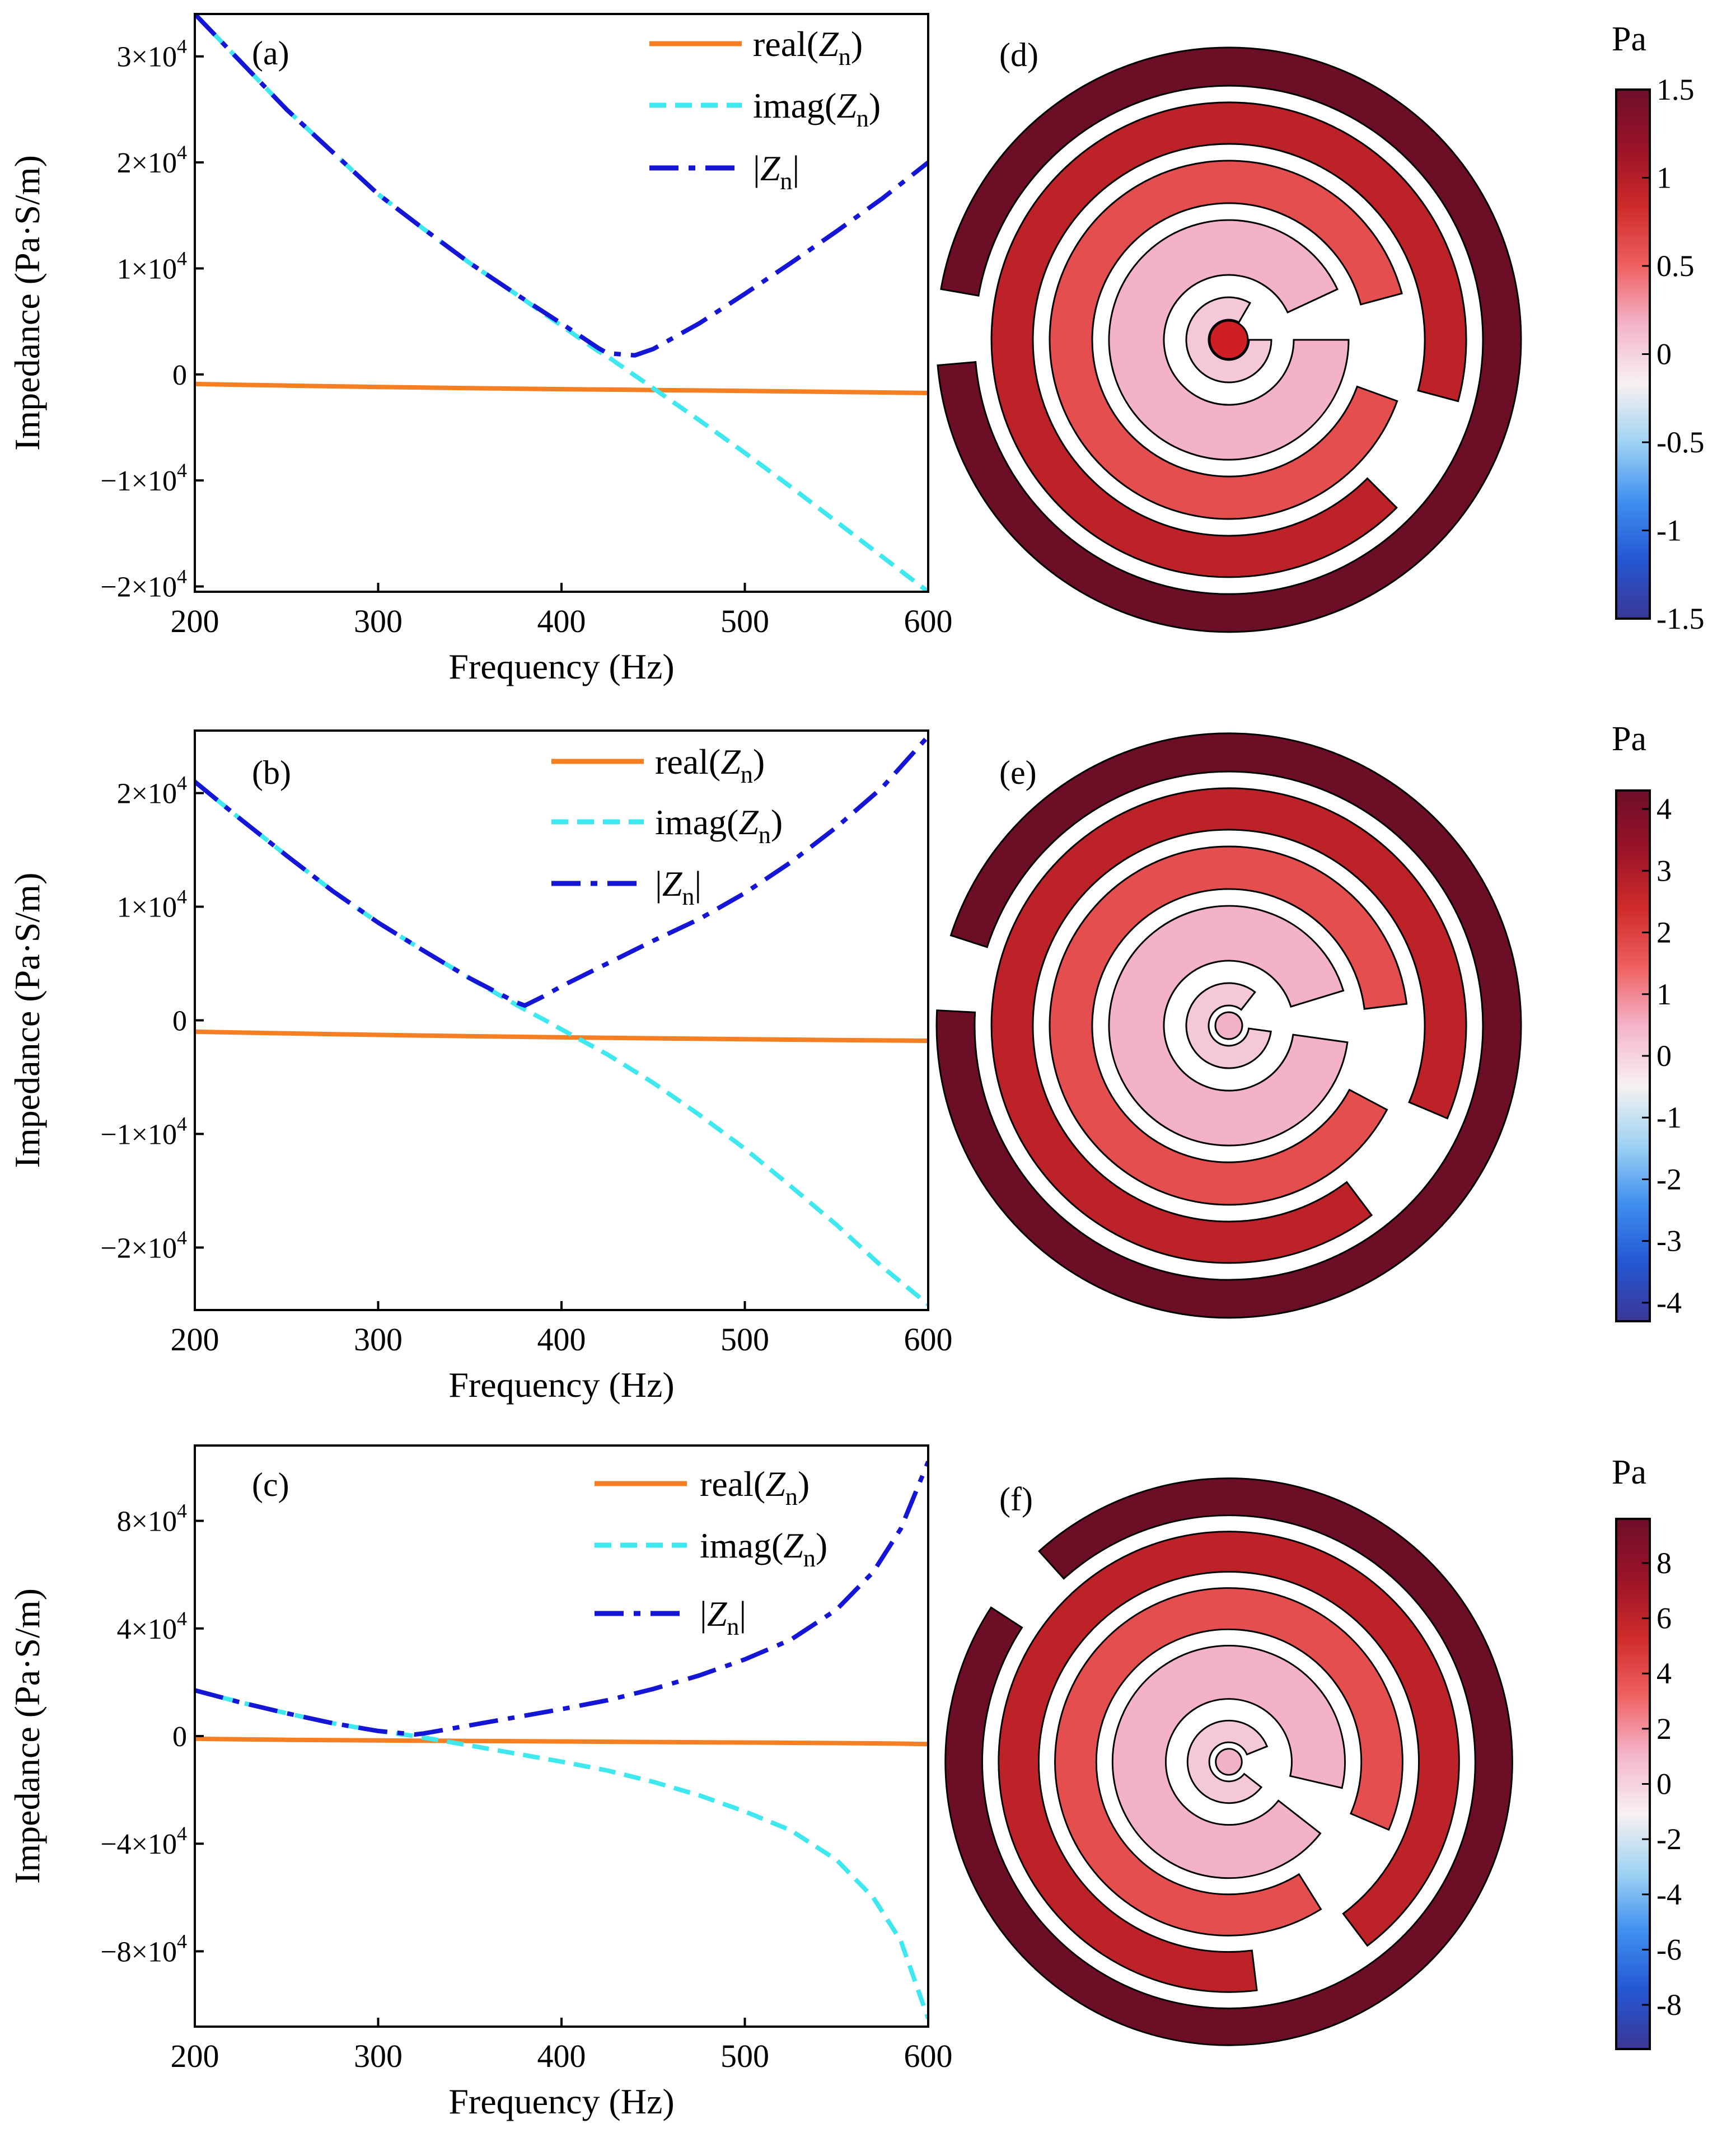  What do you see at coordinates (152, 1519) in the screenshot?
I see `y-tick-label: 8×10⁴` at bounding box center [152, 1519].